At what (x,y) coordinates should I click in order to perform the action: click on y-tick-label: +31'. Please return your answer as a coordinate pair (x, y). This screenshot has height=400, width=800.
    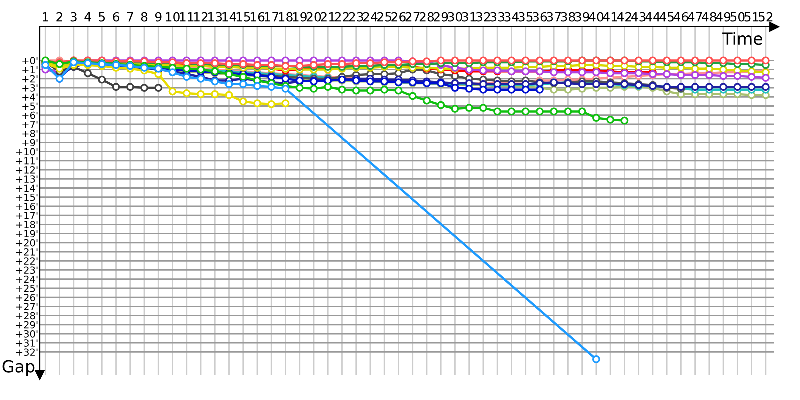
    Looking at the image, I should click on (27, 343).